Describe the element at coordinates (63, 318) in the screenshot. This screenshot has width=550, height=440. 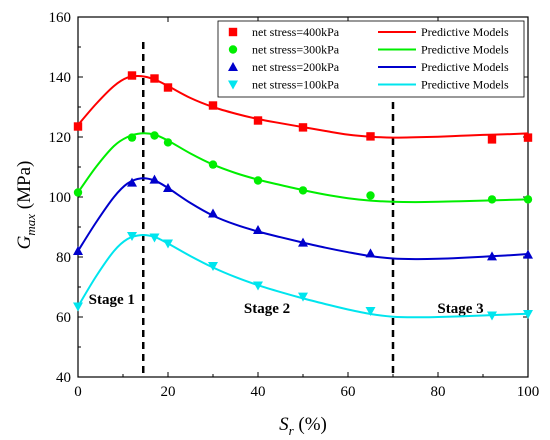
I see `y-tick-label: 60` at that location.